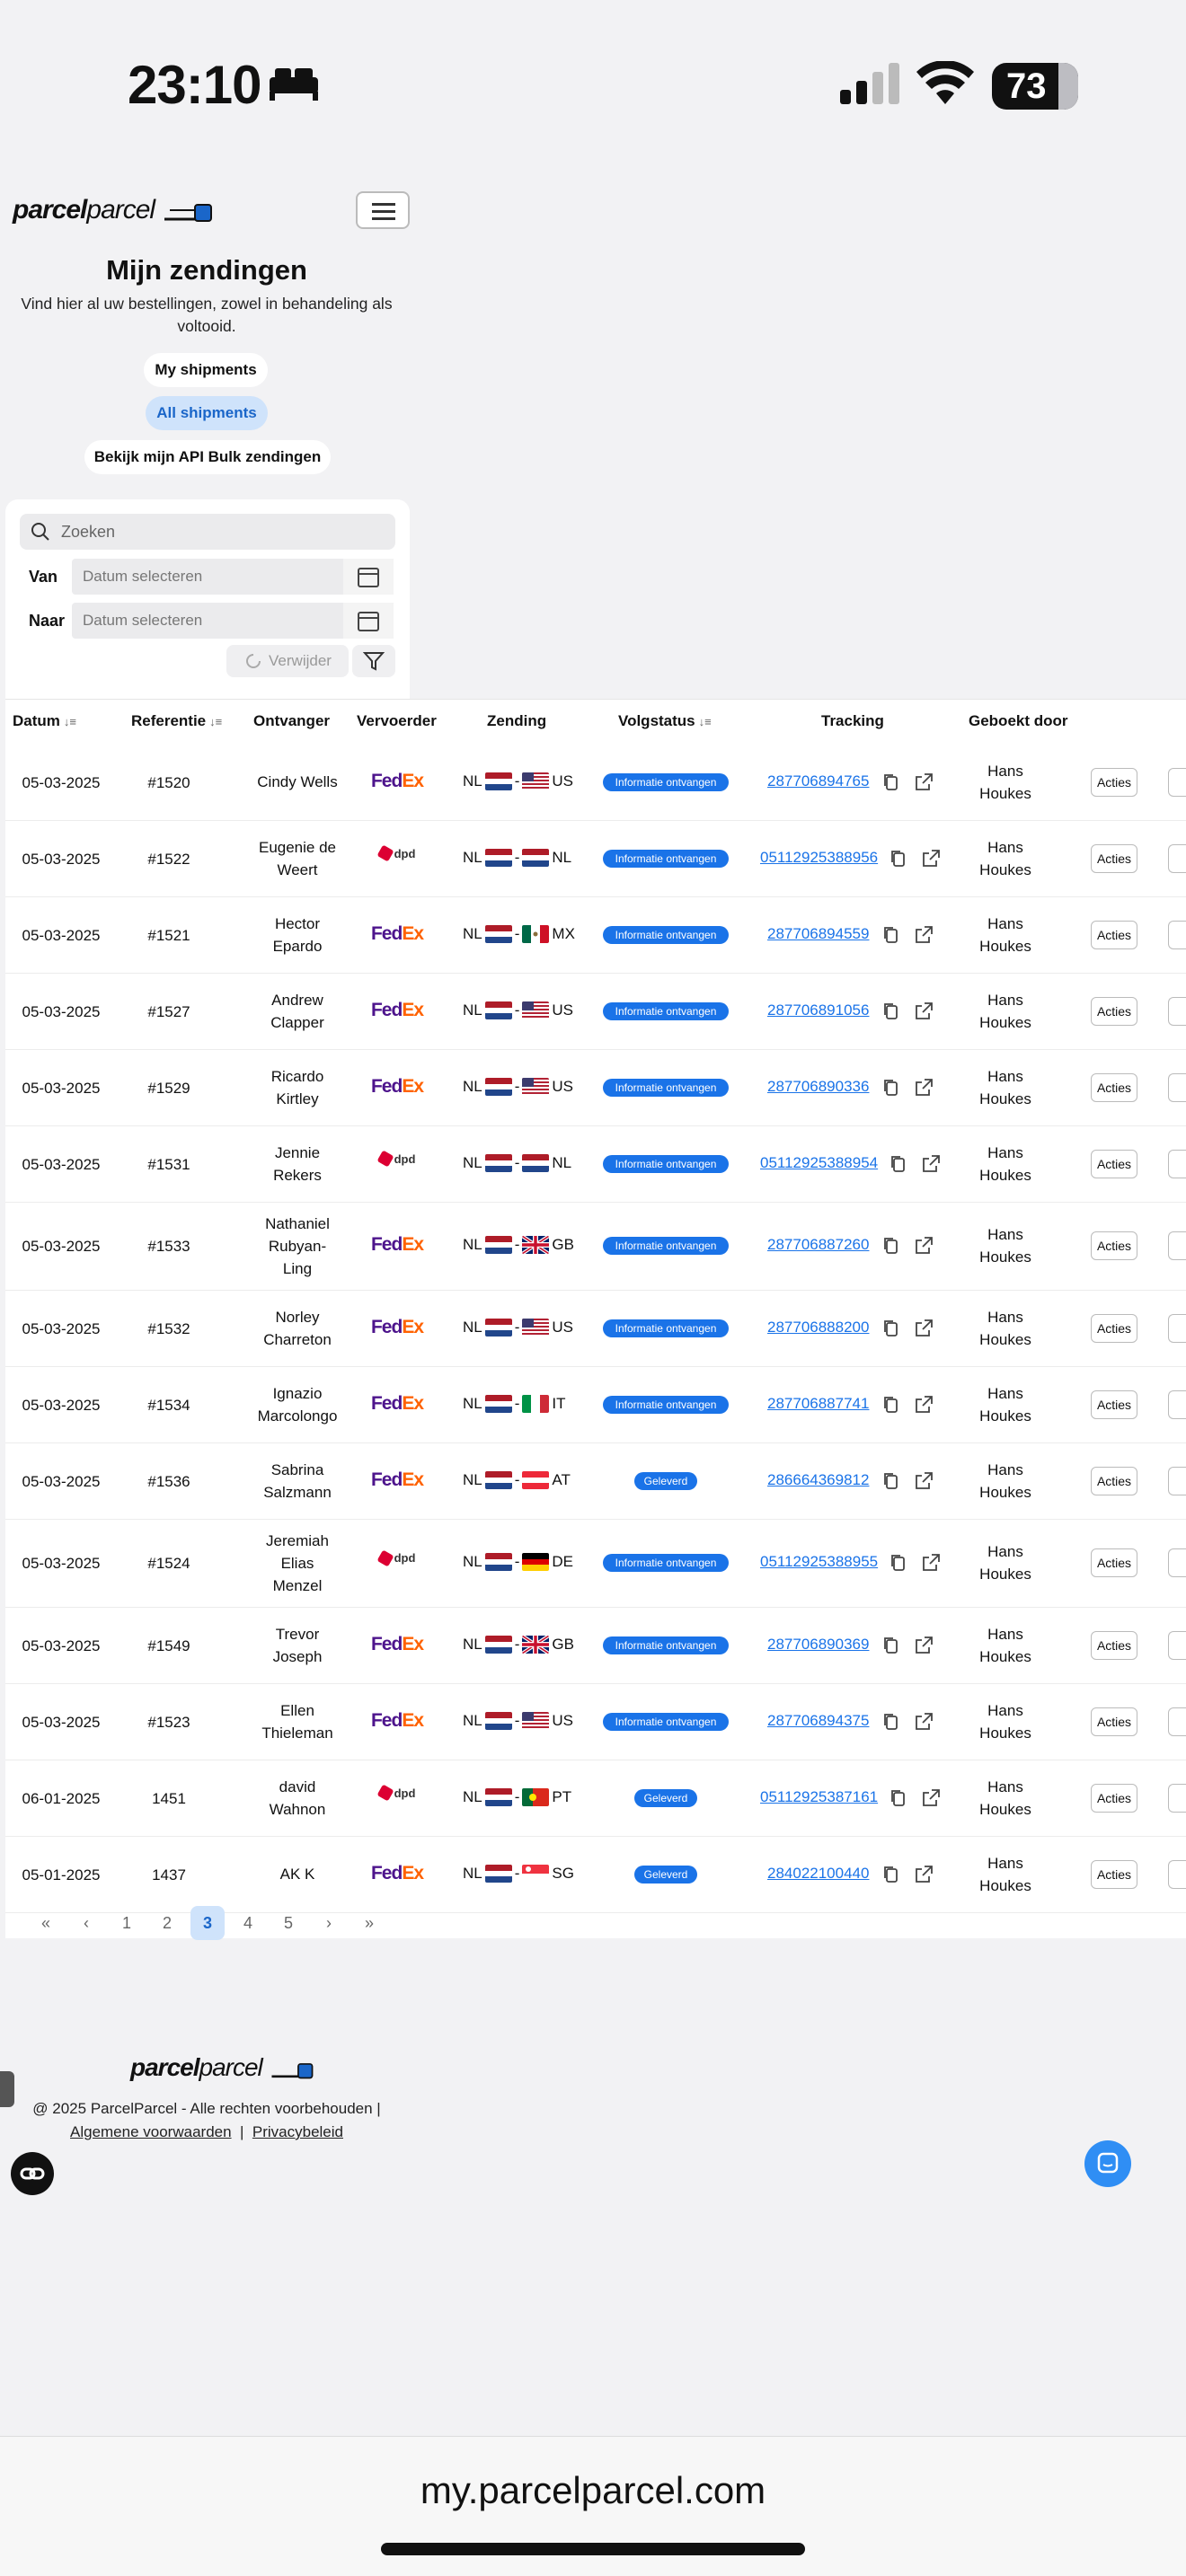  What do you see at coordinates (7, 2089) in the screenshot?
I see `side-feedback-tab` at bounding box center [7, 2089].